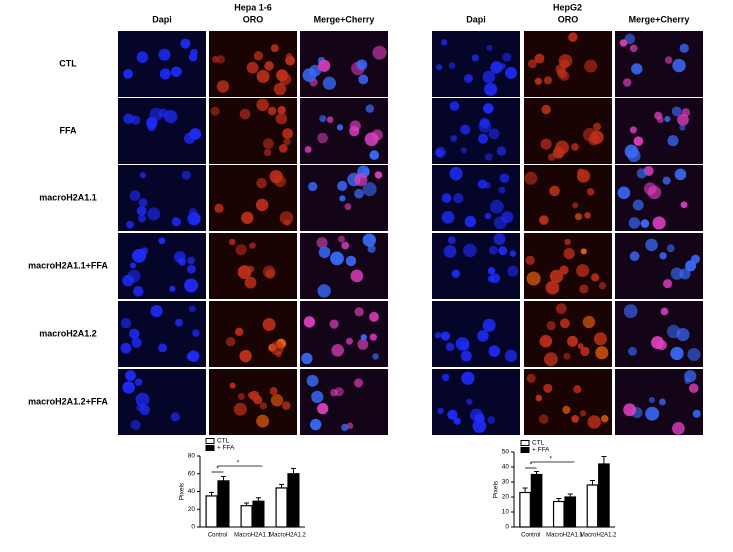 The height and width of the screenshot is (552, 733). What do you see at coordinates (192, 509) in the screenshot?
I see `y-tick-label: 20` at bounding box center [192, 509].